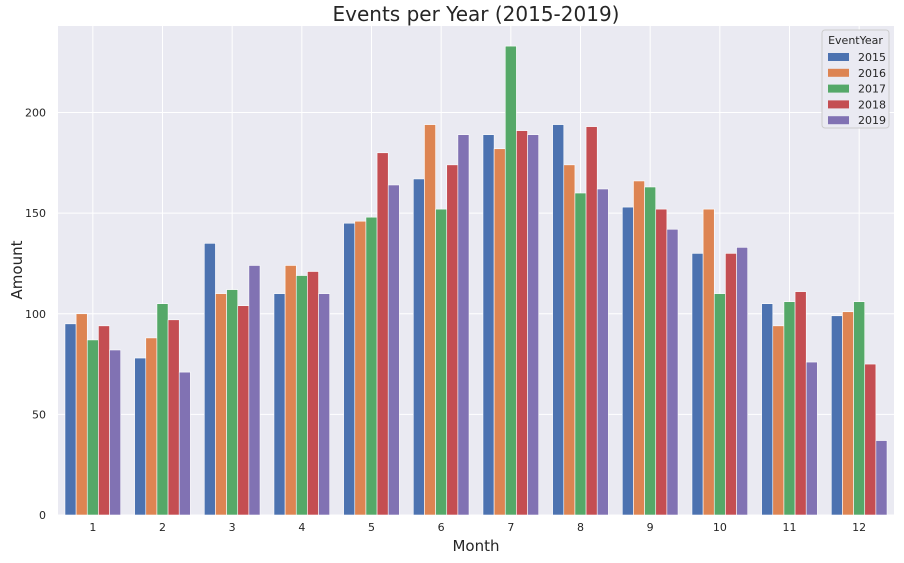  Describe the element at coordinates (35, 213) in the screenshot. I see `y-tick-label: 150` at that location.